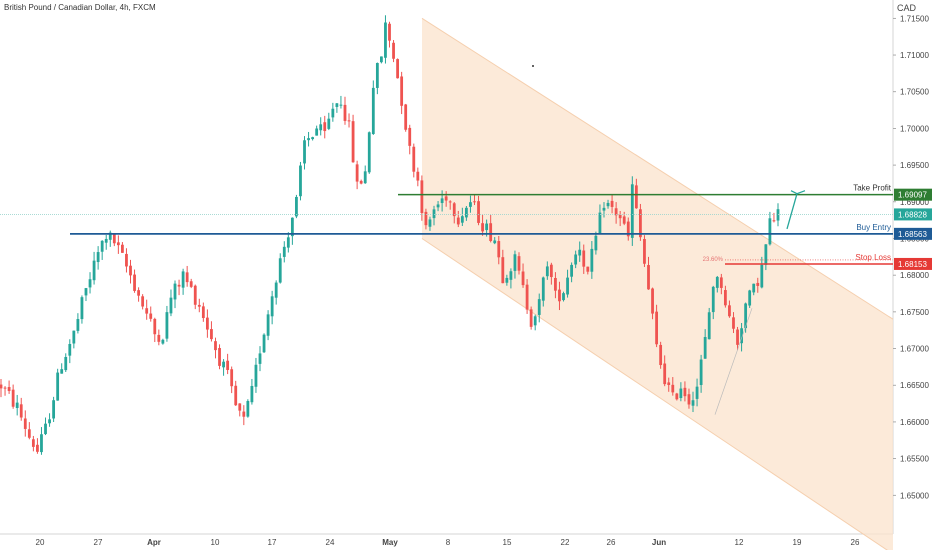  I want to click on y-tick-label: 1.67500, so click(914, 312).